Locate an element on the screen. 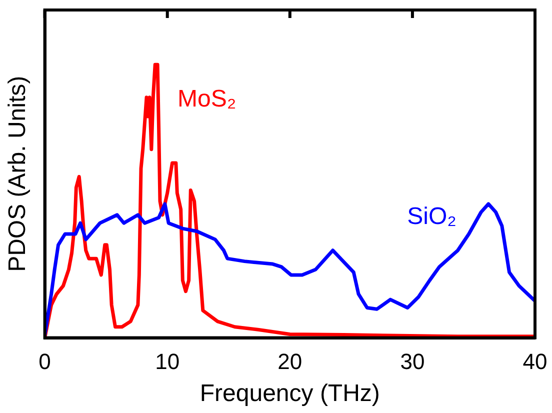 The width and height of the screenshot is (552, 413). x-tick-label: 40 is located at coordinates (535, 361).